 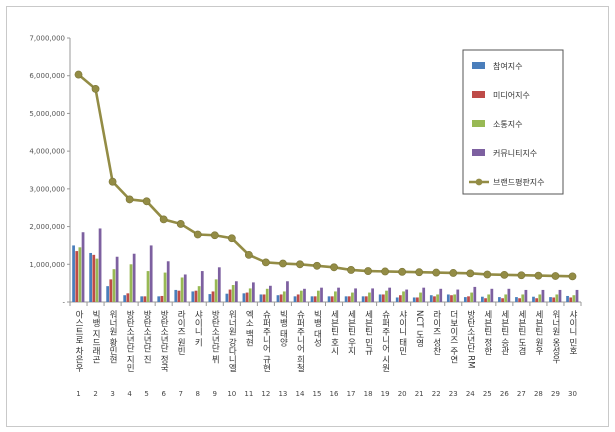 I want to click on rank-label: 25, so click(x=487, y=394).